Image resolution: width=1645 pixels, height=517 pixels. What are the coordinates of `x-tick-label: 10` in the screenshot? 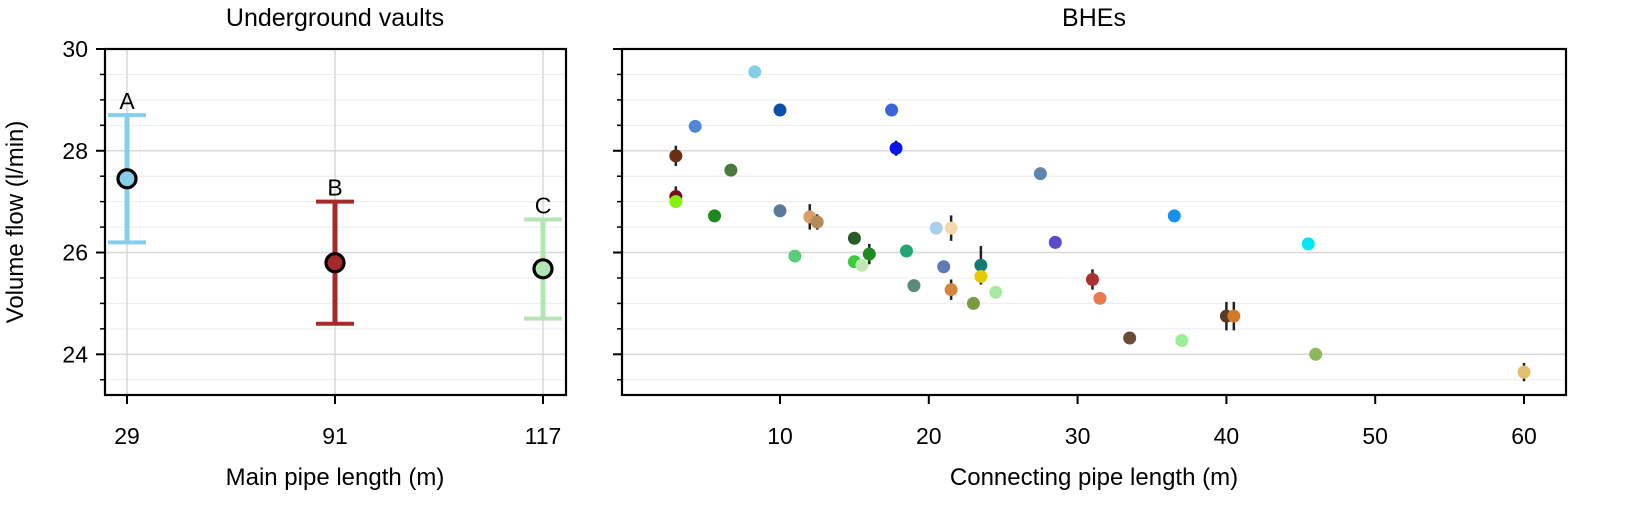 It's located at (780, 436).